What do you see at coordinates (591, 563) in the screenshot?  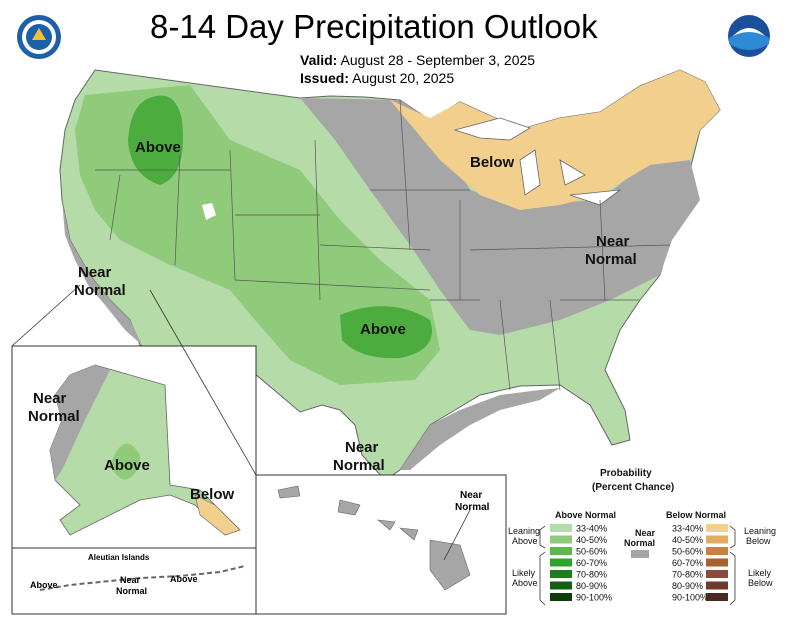 I see `legend-above-label-3: 60-70%` at bounding box center [591, 563].